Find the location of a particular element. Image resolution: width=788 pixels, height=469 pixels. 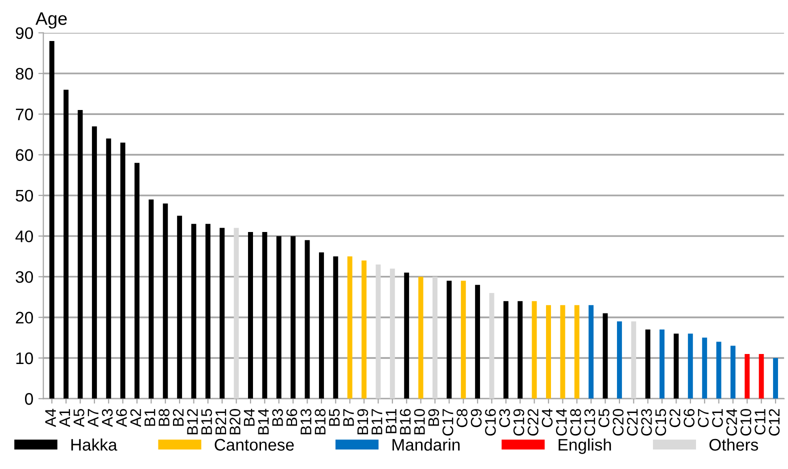

x-tick-label: C2 is located at coordinates (675, 418).